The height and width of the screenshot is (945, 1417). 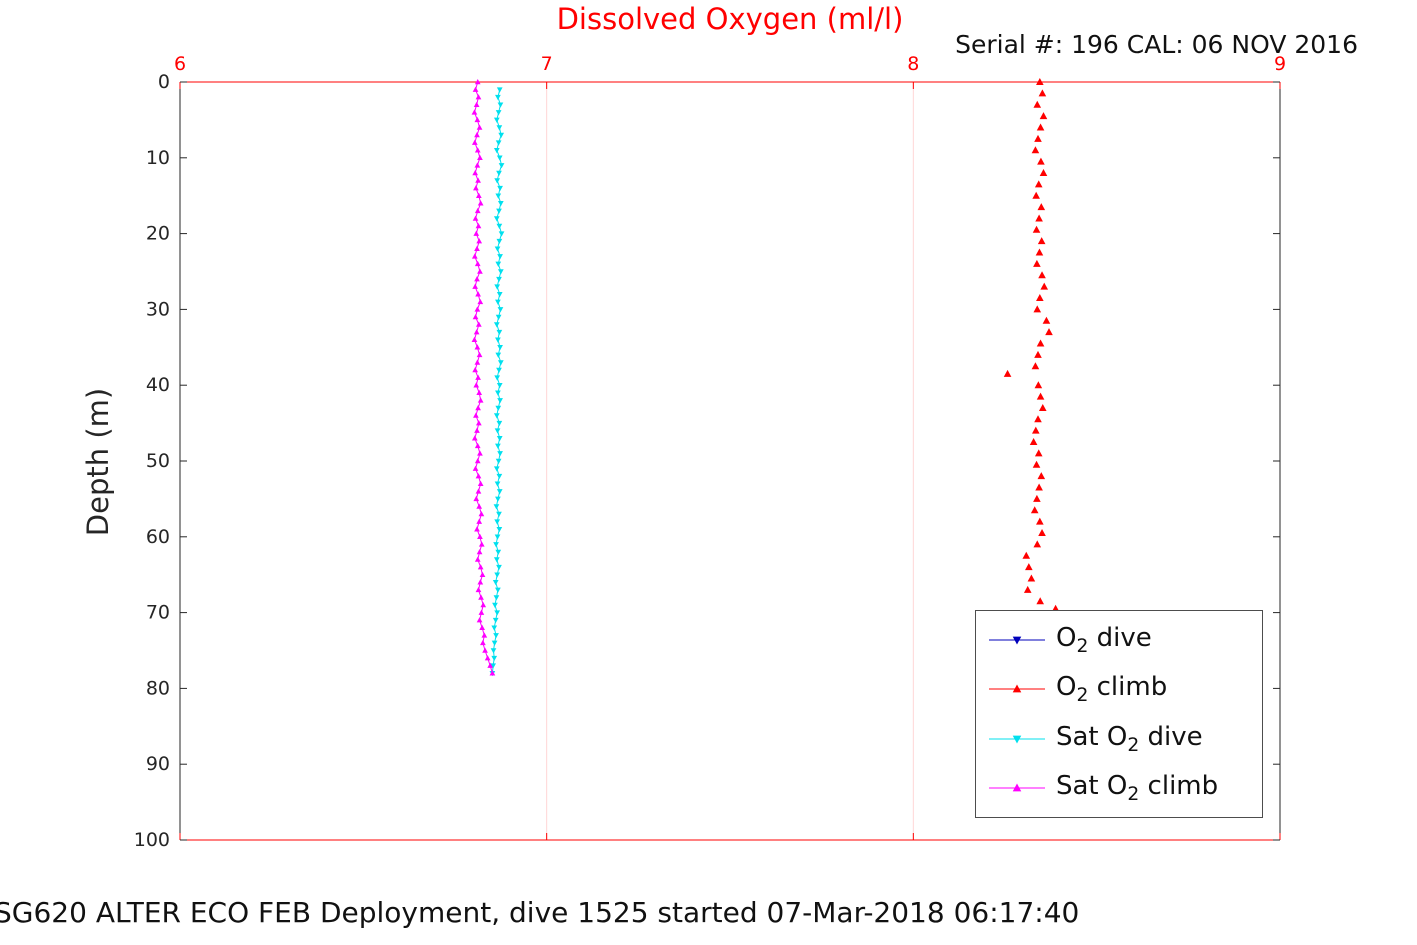 What do you see at coordinates (1129, 738) in the screenshot?
I see `legend-label-sat-o2-dive: Sat O2 dive` at bounding box center [1129, 738].